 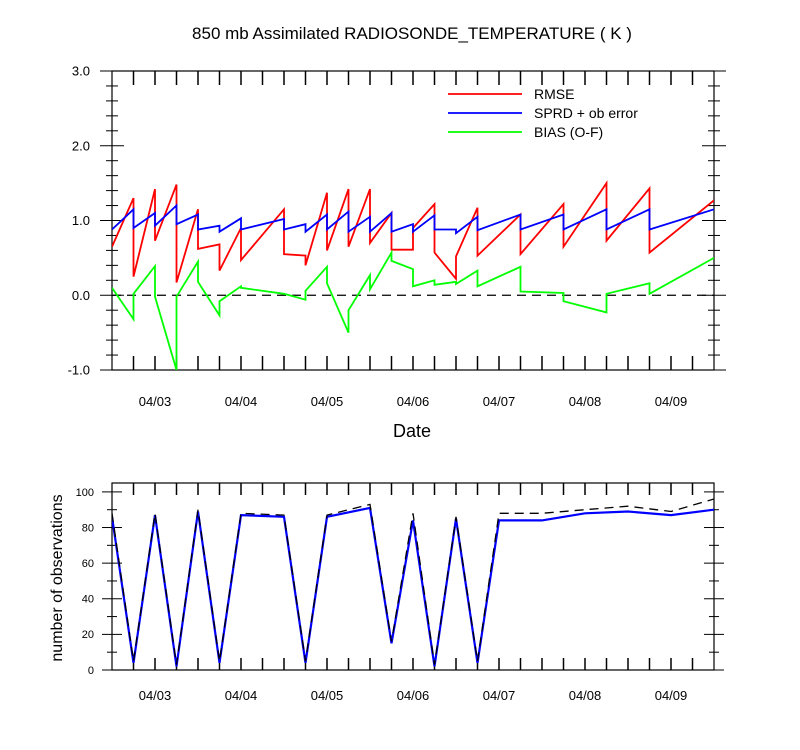 I want to click on series-line-bias-o-f, so click(x=413, y=309).